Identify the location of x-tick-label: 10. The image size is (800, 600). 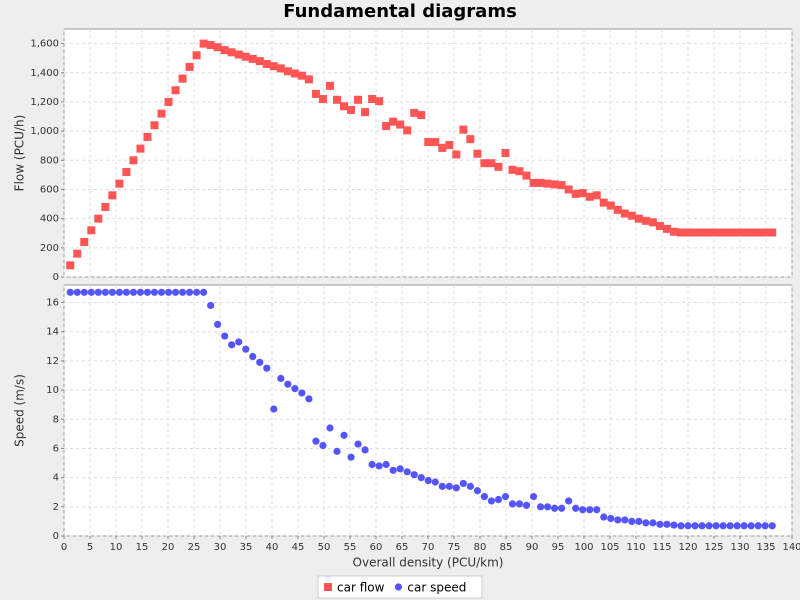
(116, 547).